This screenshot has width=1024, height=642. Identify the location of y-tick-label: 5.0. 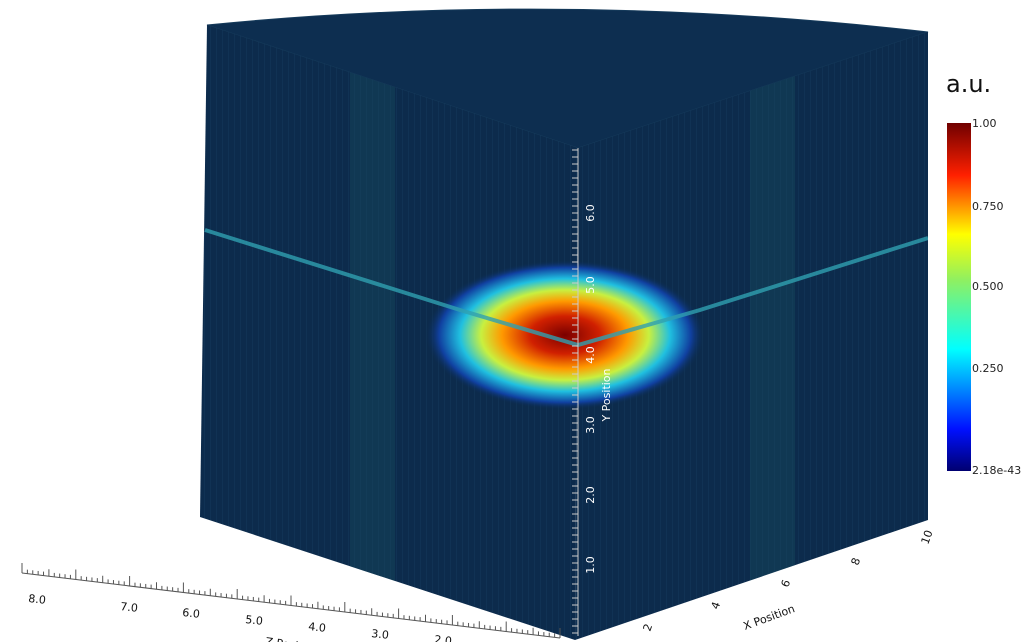
(590, 285).